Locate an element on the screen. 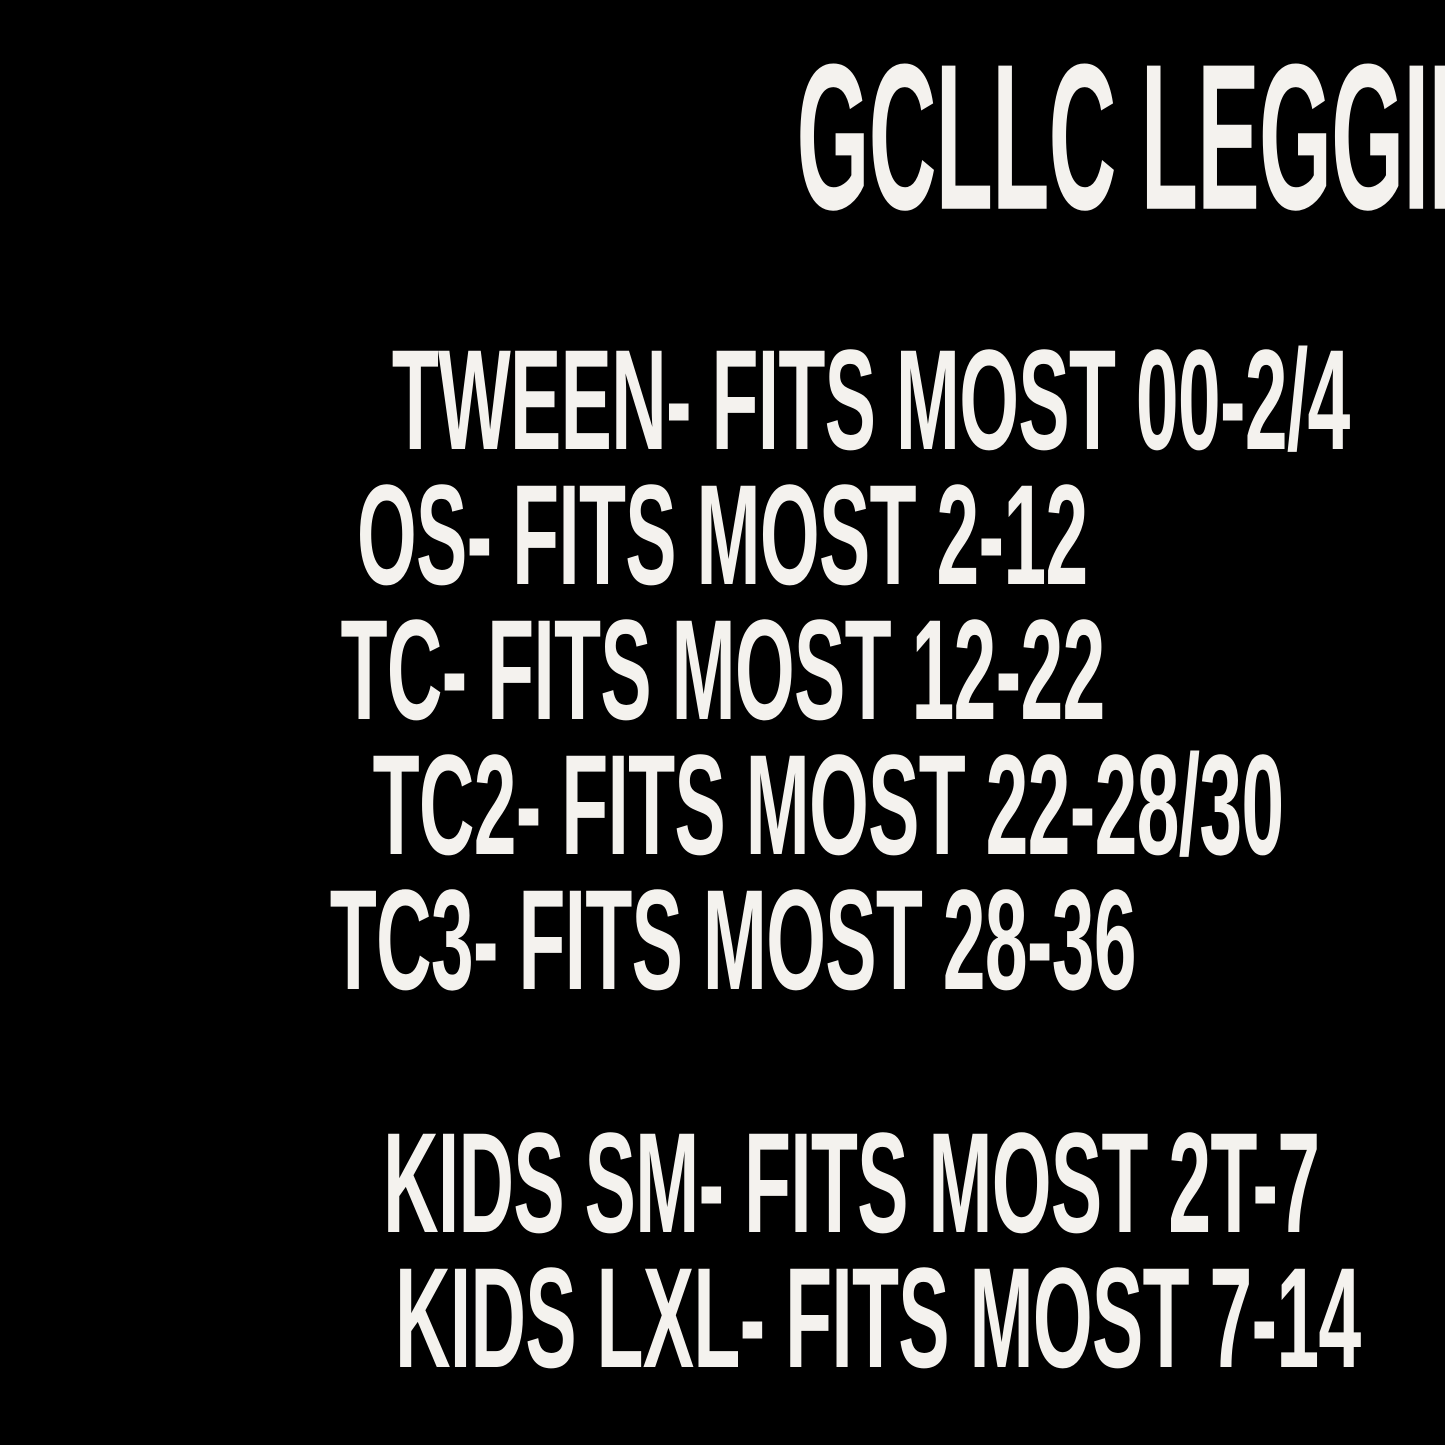  size-row-os: OS- FITS MOST 2-12 is located at coordinates (722, 534).